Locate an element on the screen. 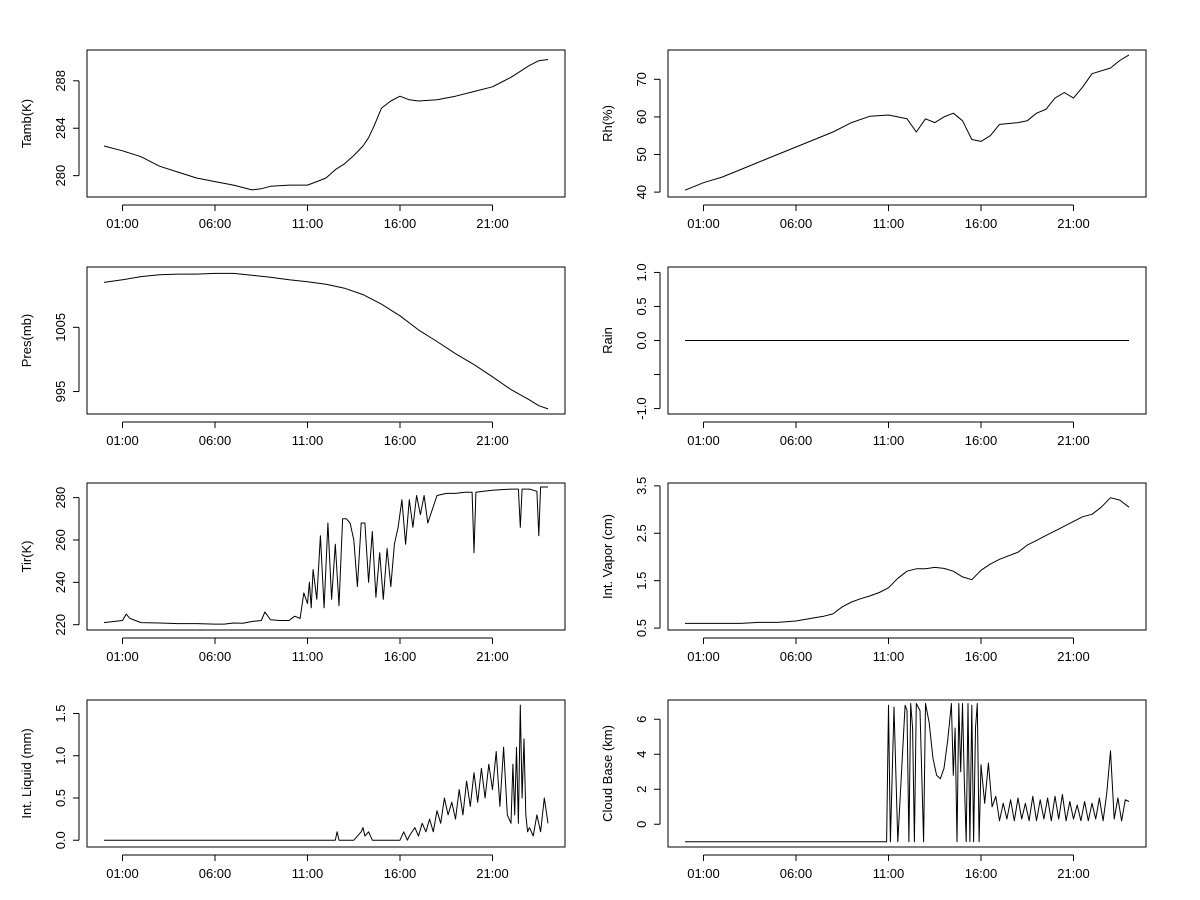 This screenshot has width=1200, height=900. series-line-liquid is located at coordinates (326, 772).